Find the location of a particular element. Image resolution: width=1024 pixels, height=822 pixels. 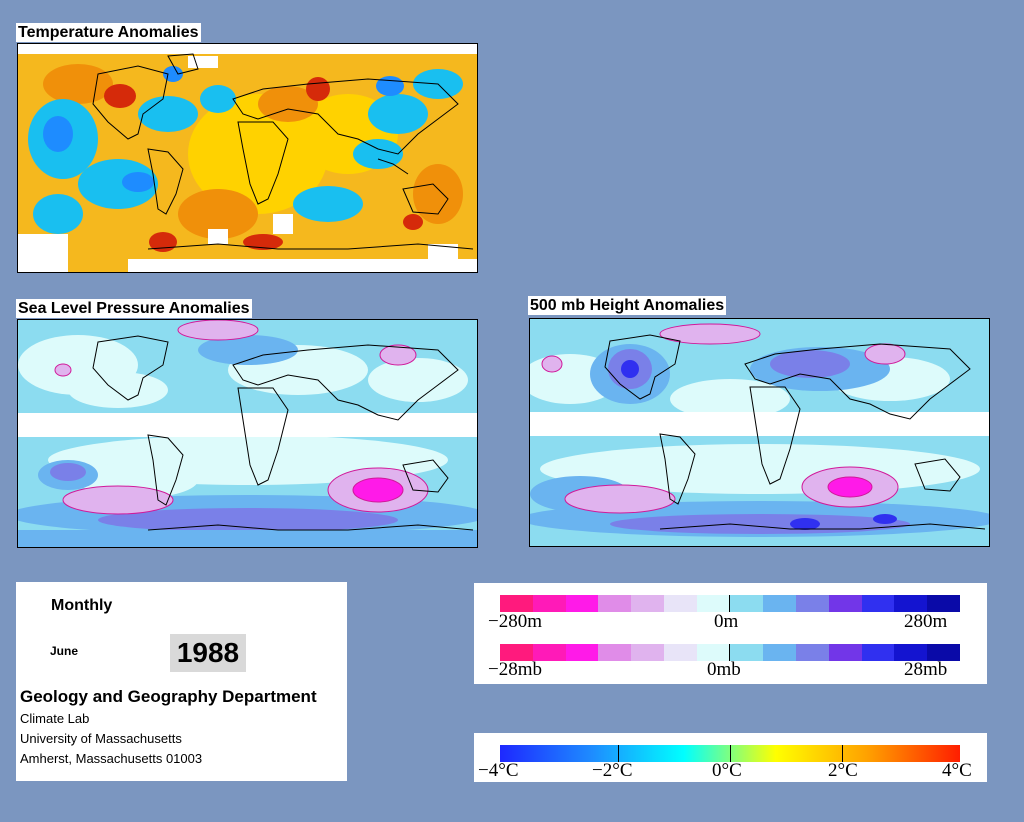

temperature-legend: −4°C −2°C 0°C 2°C 4°C is located at coordinates (730, 757).